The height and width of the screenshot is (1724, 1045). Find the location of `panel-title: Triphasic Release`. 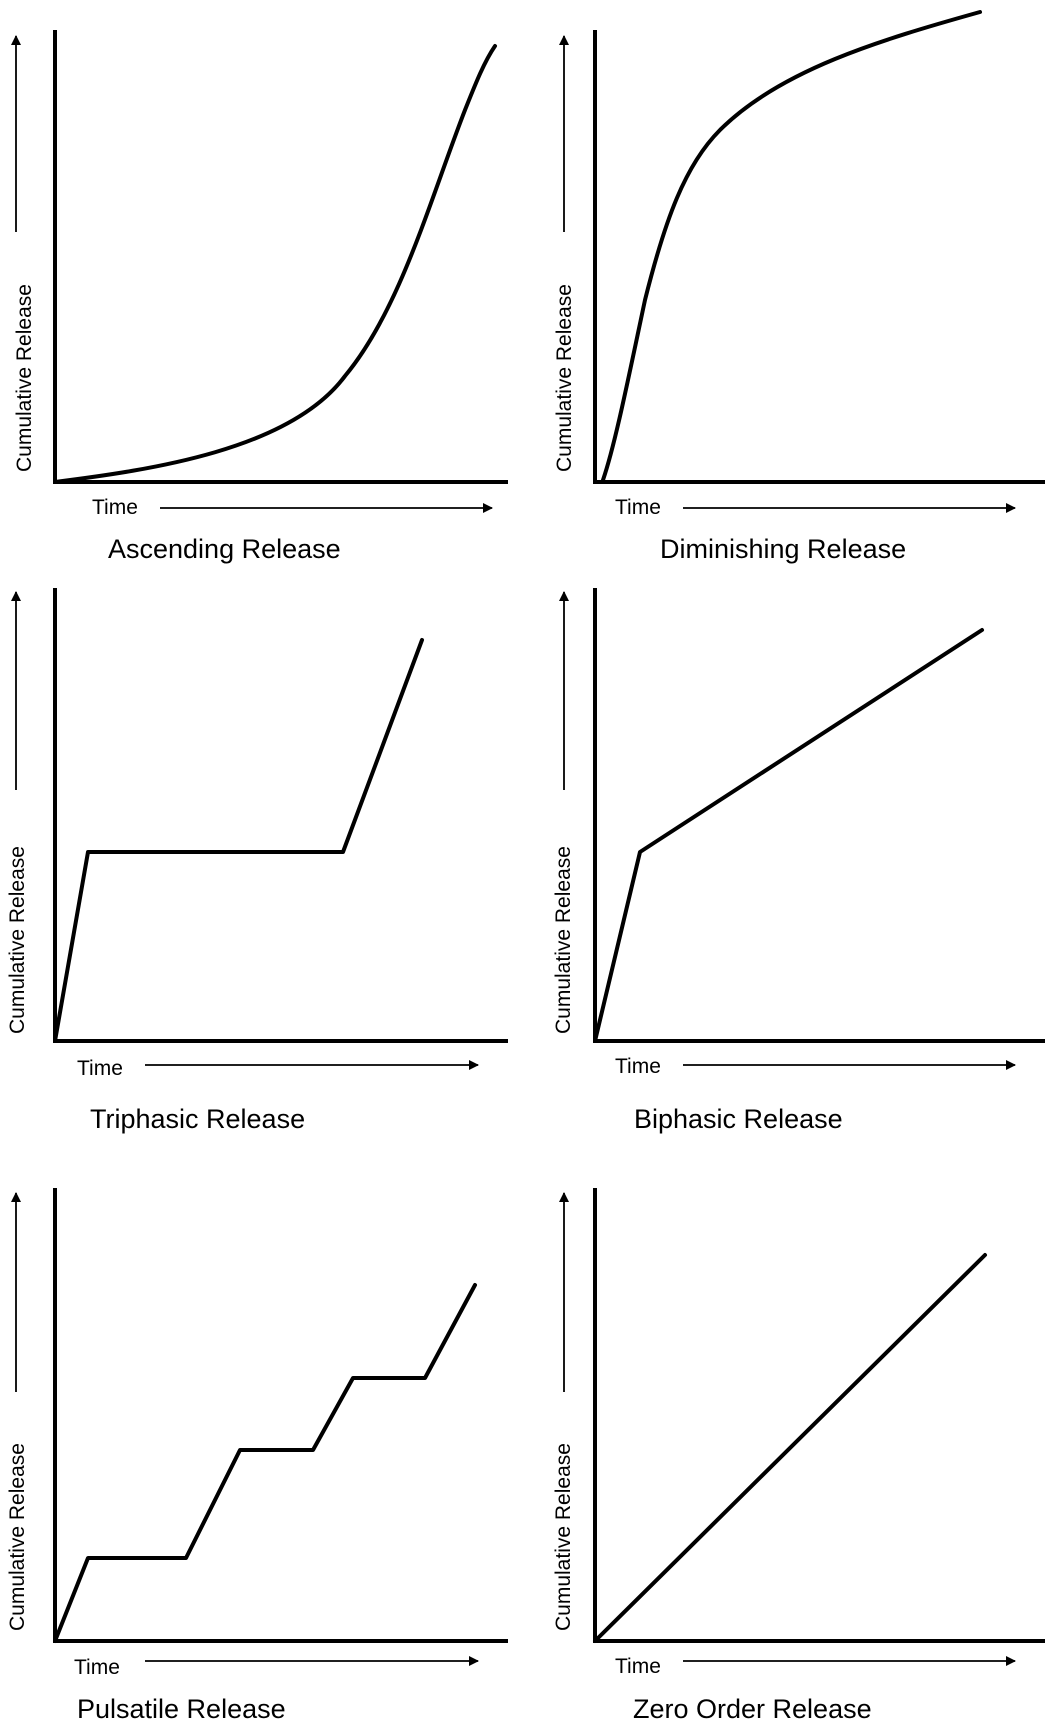

panel-title: Triphasic Release is located at coordinates (197, 1119).